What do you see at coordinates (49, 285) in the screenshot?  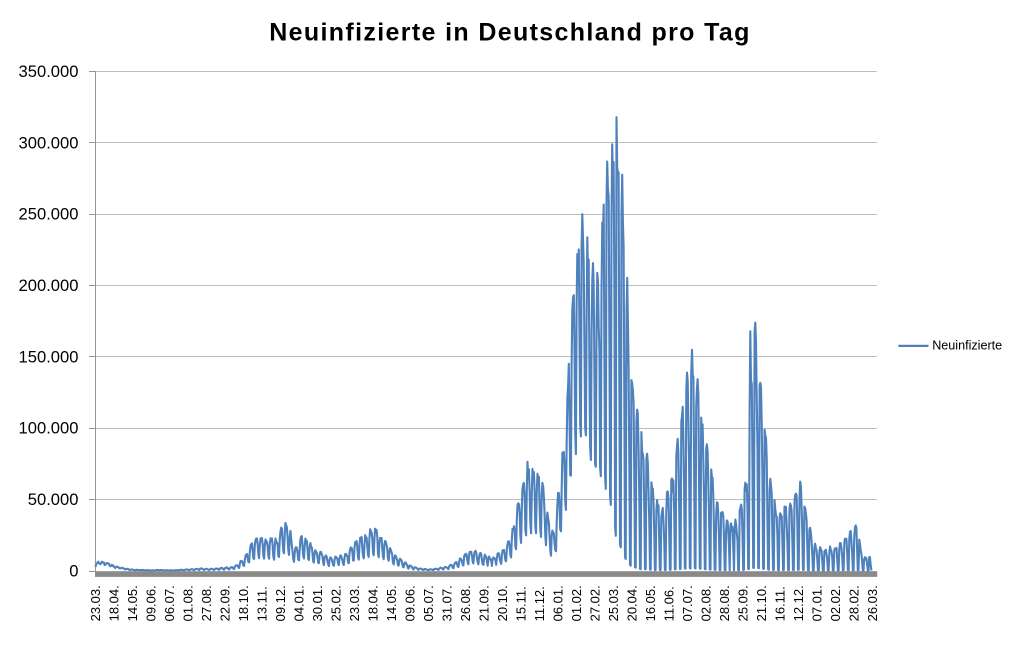 I see `svg-text: 200.000` at bounding box center [49, 285].